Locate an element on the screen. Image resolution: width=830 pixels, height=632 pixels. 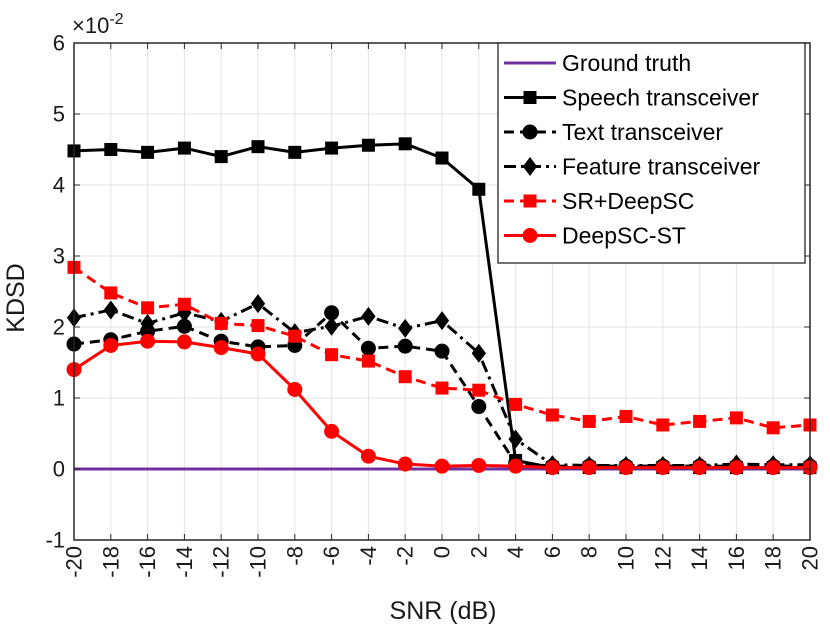
legend-entry-sr-deepsc: SR+DeepSC is located at coordinates (599, 201).